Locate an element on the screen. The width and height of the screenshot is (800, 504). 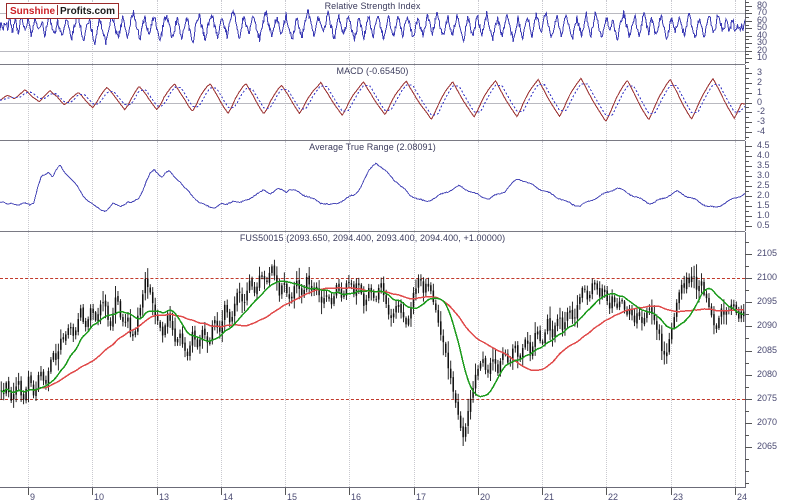
y-axis-label: 2080 is located at coordinates (767, 374).